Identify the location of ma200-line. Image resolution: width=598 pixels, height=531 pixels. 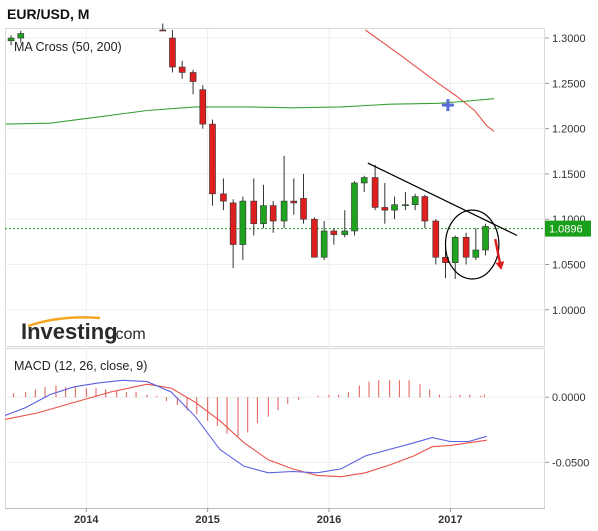
(250, 111).